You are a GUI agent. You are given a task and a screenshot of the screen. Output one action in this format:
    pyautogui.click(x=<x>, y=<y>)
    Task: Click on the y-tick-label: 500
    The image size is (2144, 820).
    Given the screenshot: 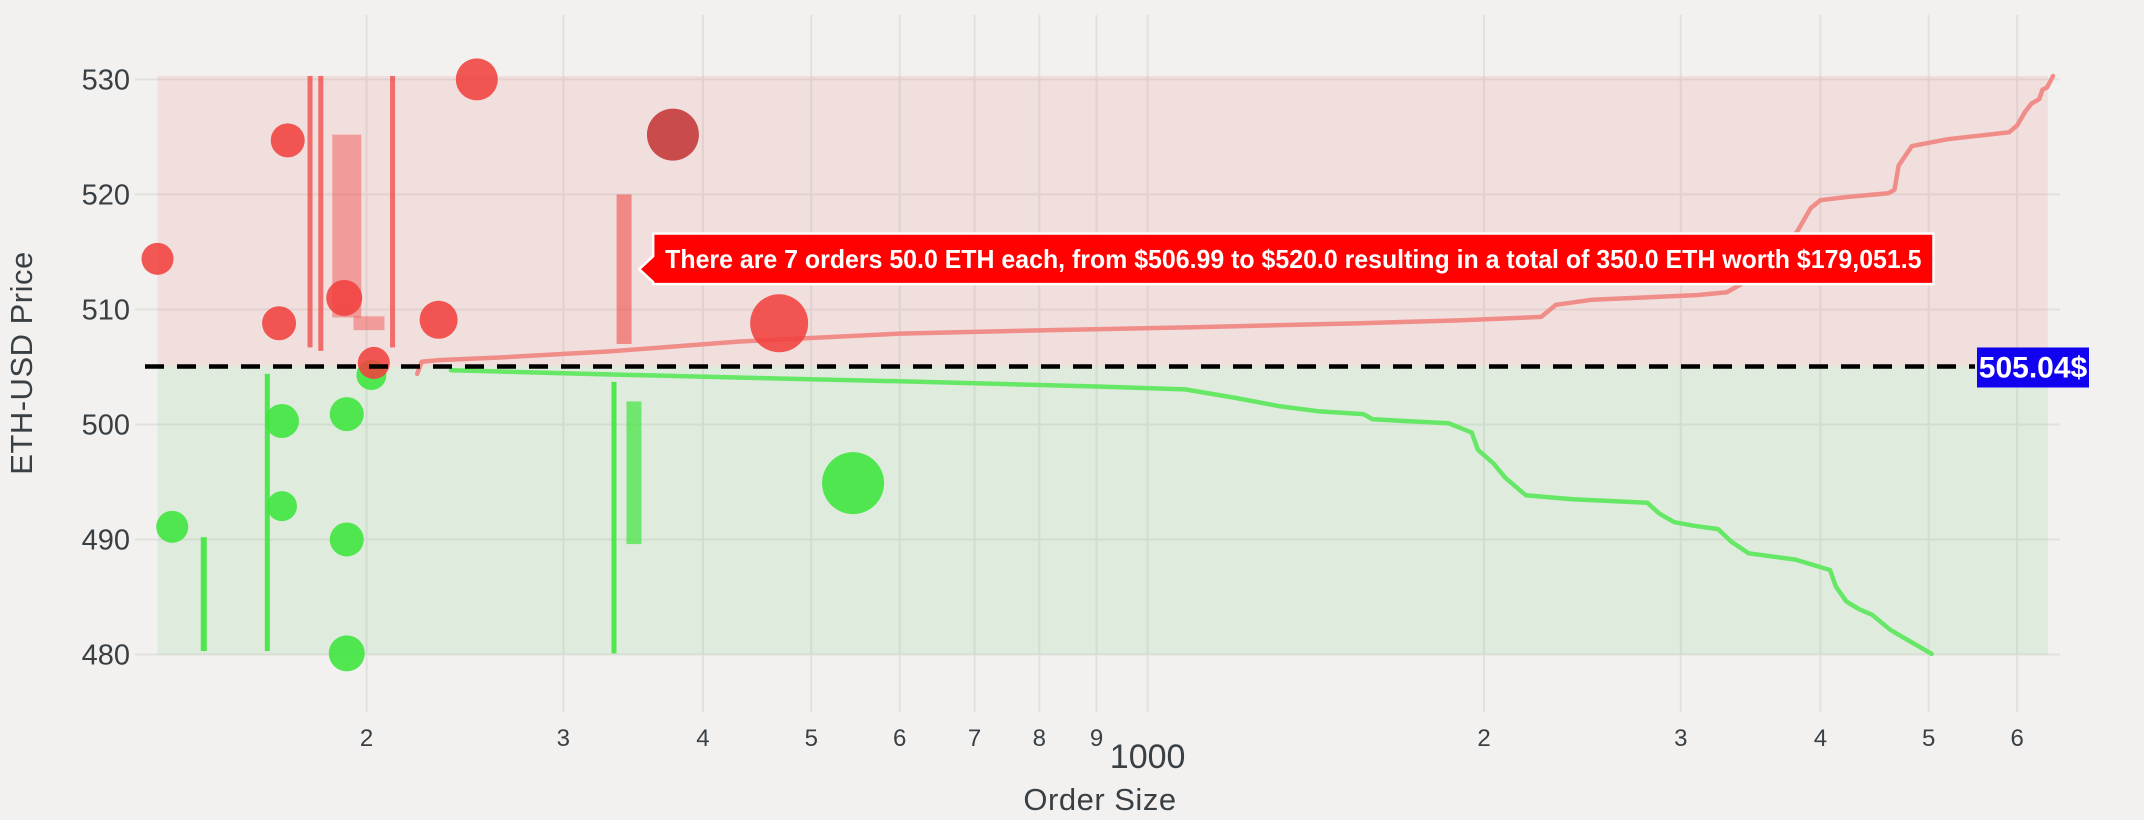 What is the action you would take?
    pyautogui.click(x=106, y=425)
    